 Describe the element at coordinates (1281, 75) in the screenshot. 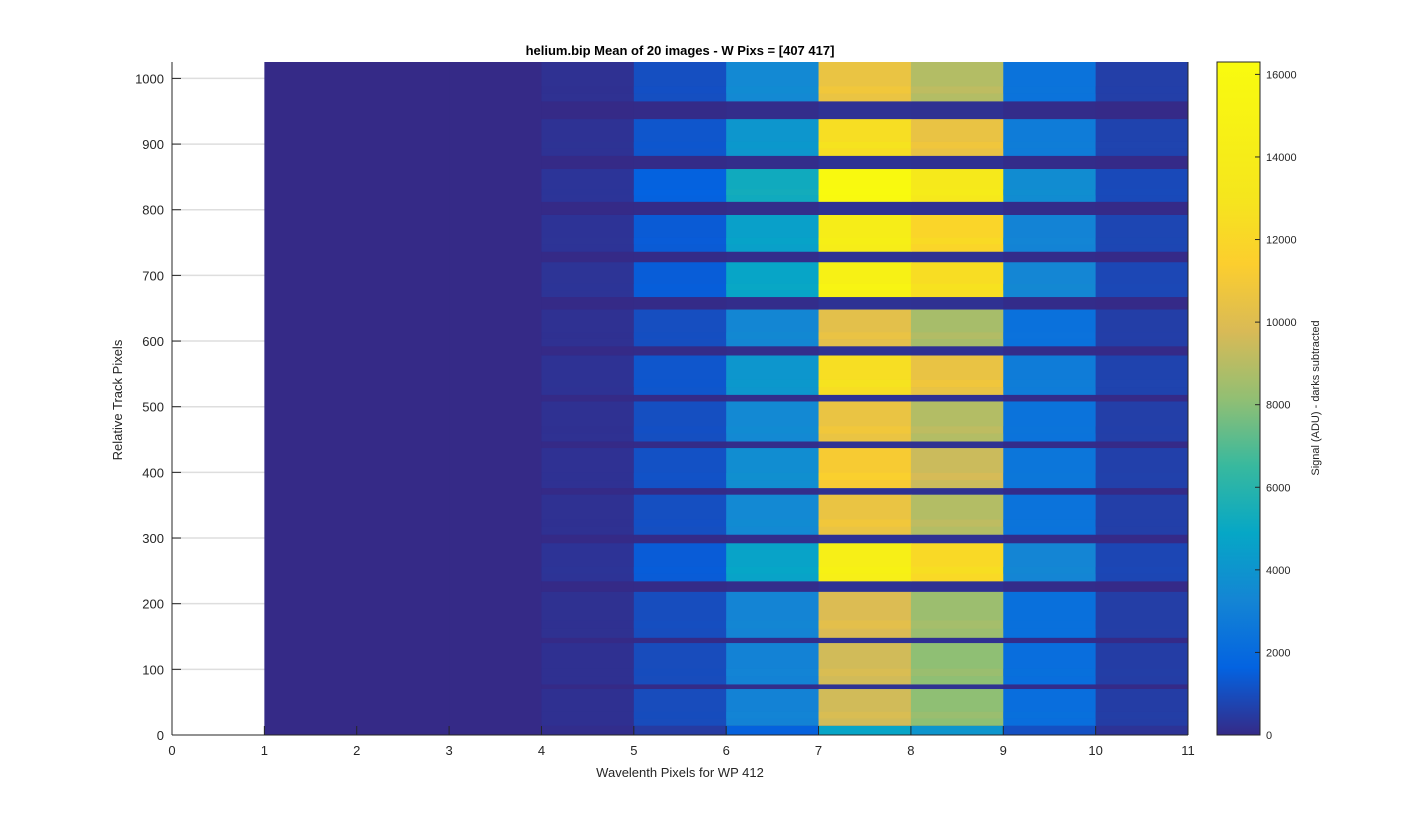

I see `colorbar-tick-label: 16000` at that location.